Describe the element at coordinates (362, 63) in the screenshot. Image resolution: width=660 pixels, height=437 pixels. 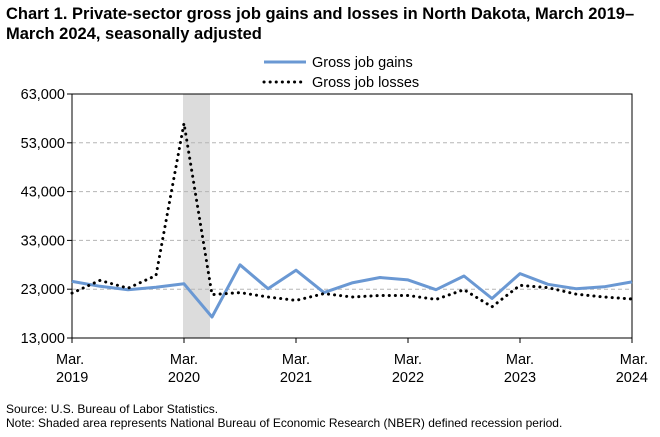
I see `legend-label: Gross job gains` at that location.